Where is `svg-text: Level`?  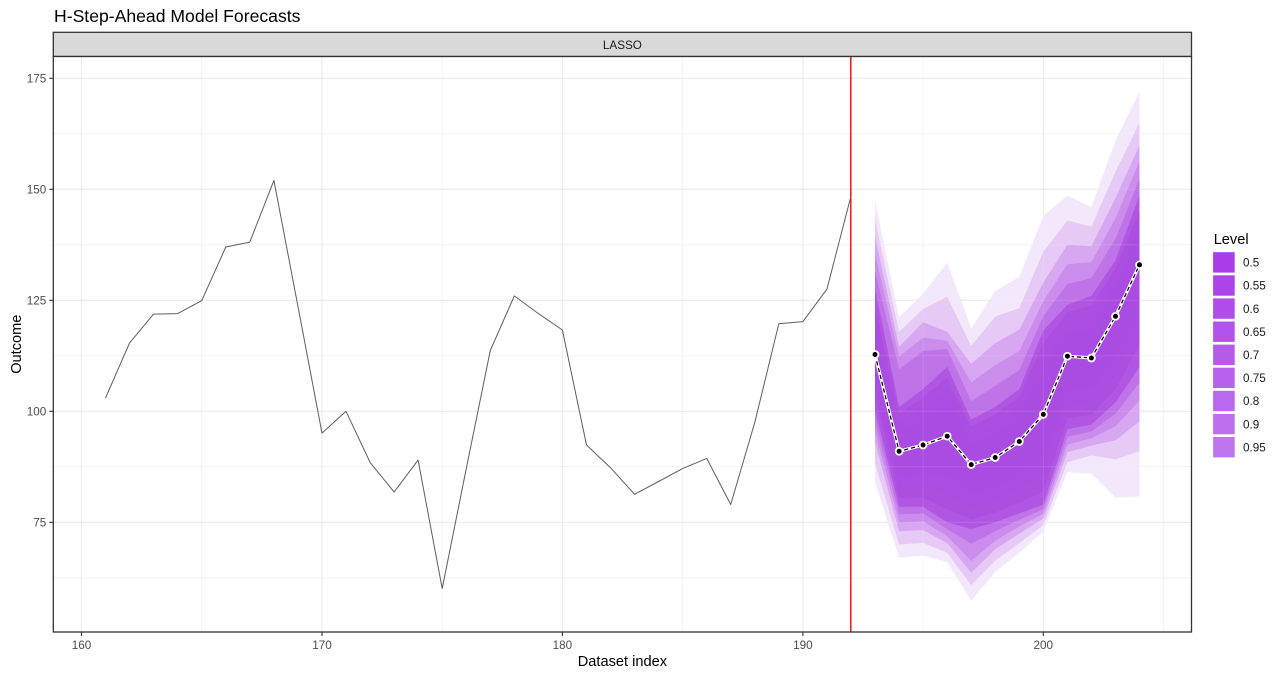
svg-text: Level is located at coordinates (1231, 240).